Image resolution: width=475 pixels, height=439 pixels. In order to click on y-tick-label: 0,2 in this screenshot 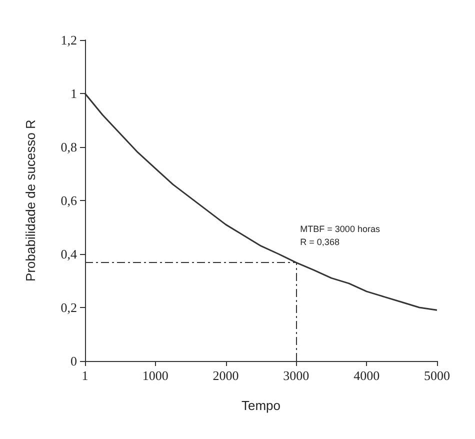, I will do `click(68, 307)`.